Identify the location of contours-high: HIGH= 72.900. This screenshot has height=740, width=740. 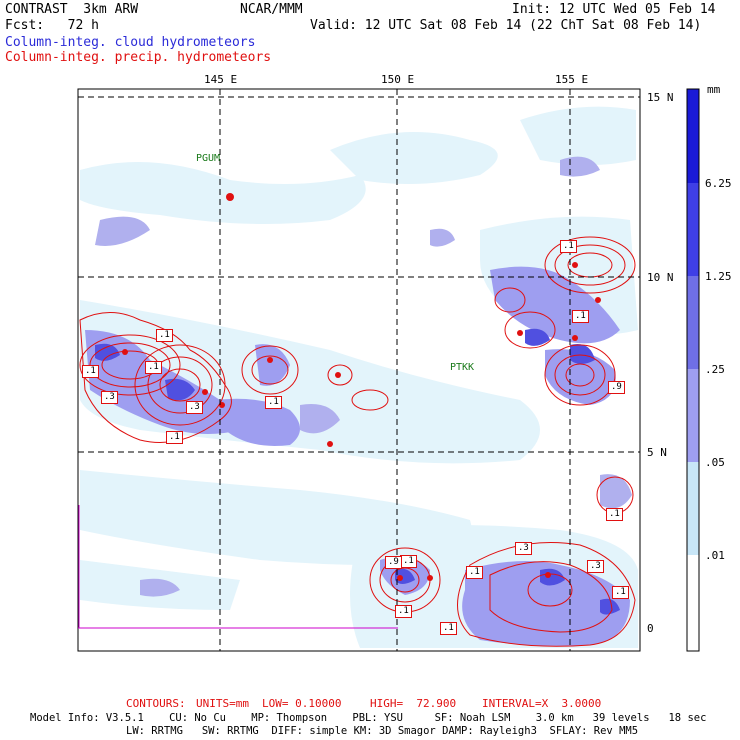
(413, 703).